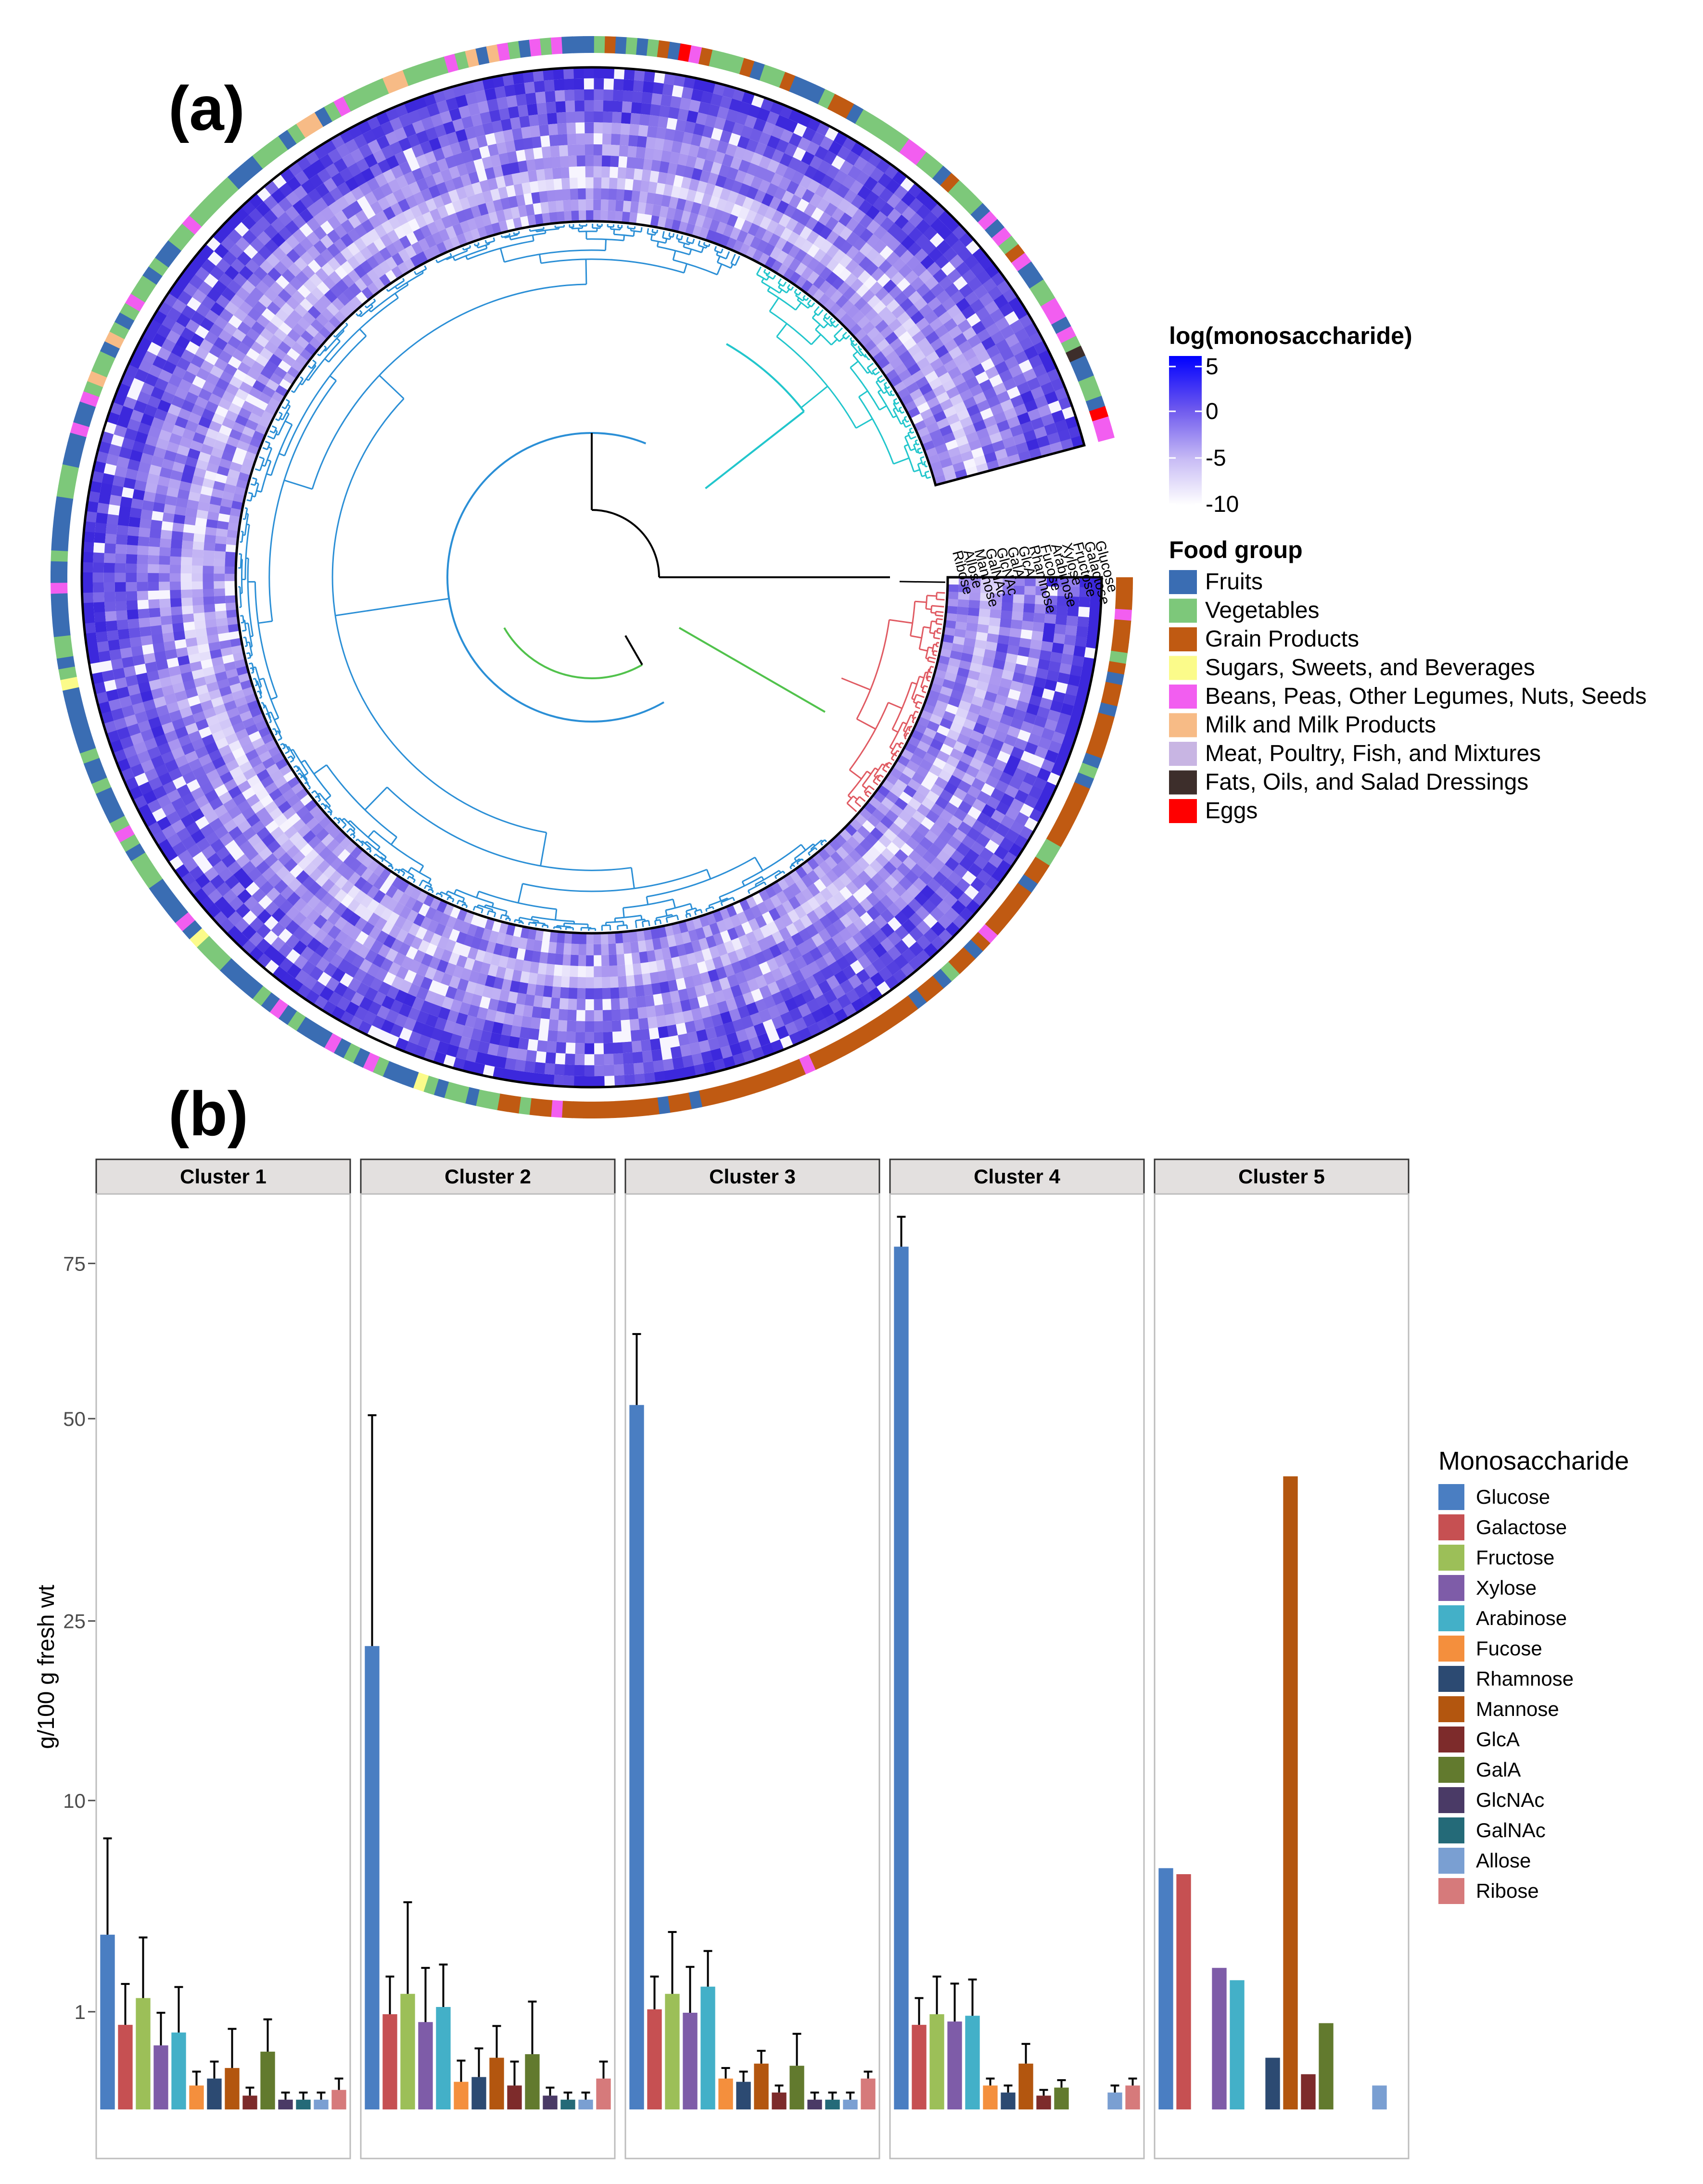  What do you see at coordinates (1451, 1558) in the screenshot?
I see `legend-swatch-fructose` at bounding box center [1451, 1558].